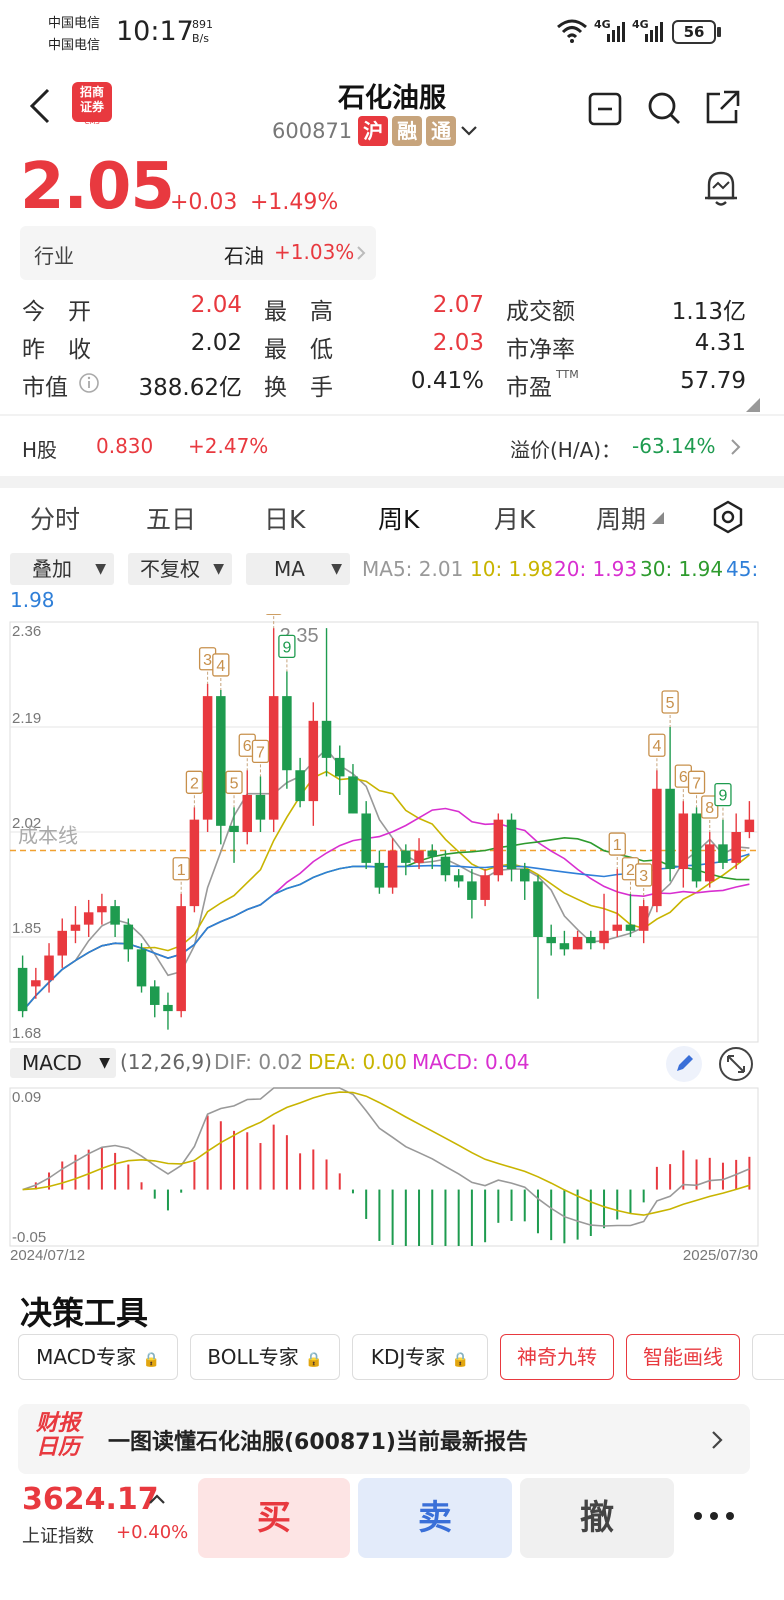  I want to click on more-icon, so click(714, 1516).